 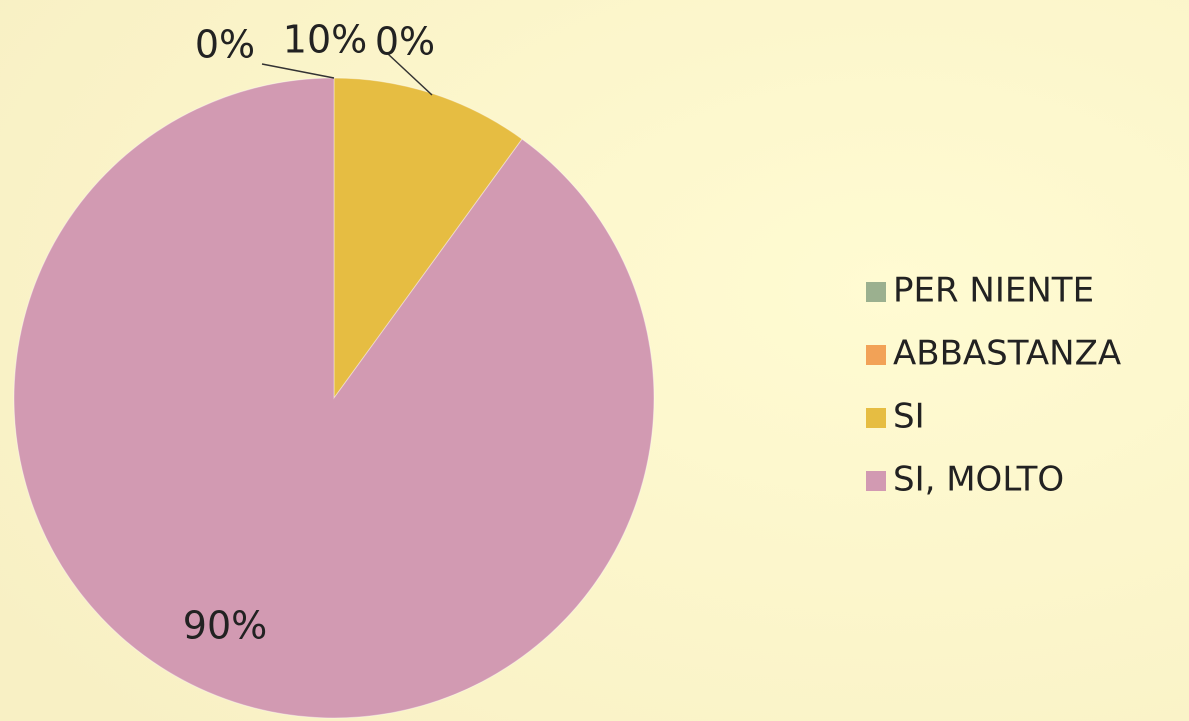 I want to click on legend-label: SI, MOLTO, so click(x=978, y=480).